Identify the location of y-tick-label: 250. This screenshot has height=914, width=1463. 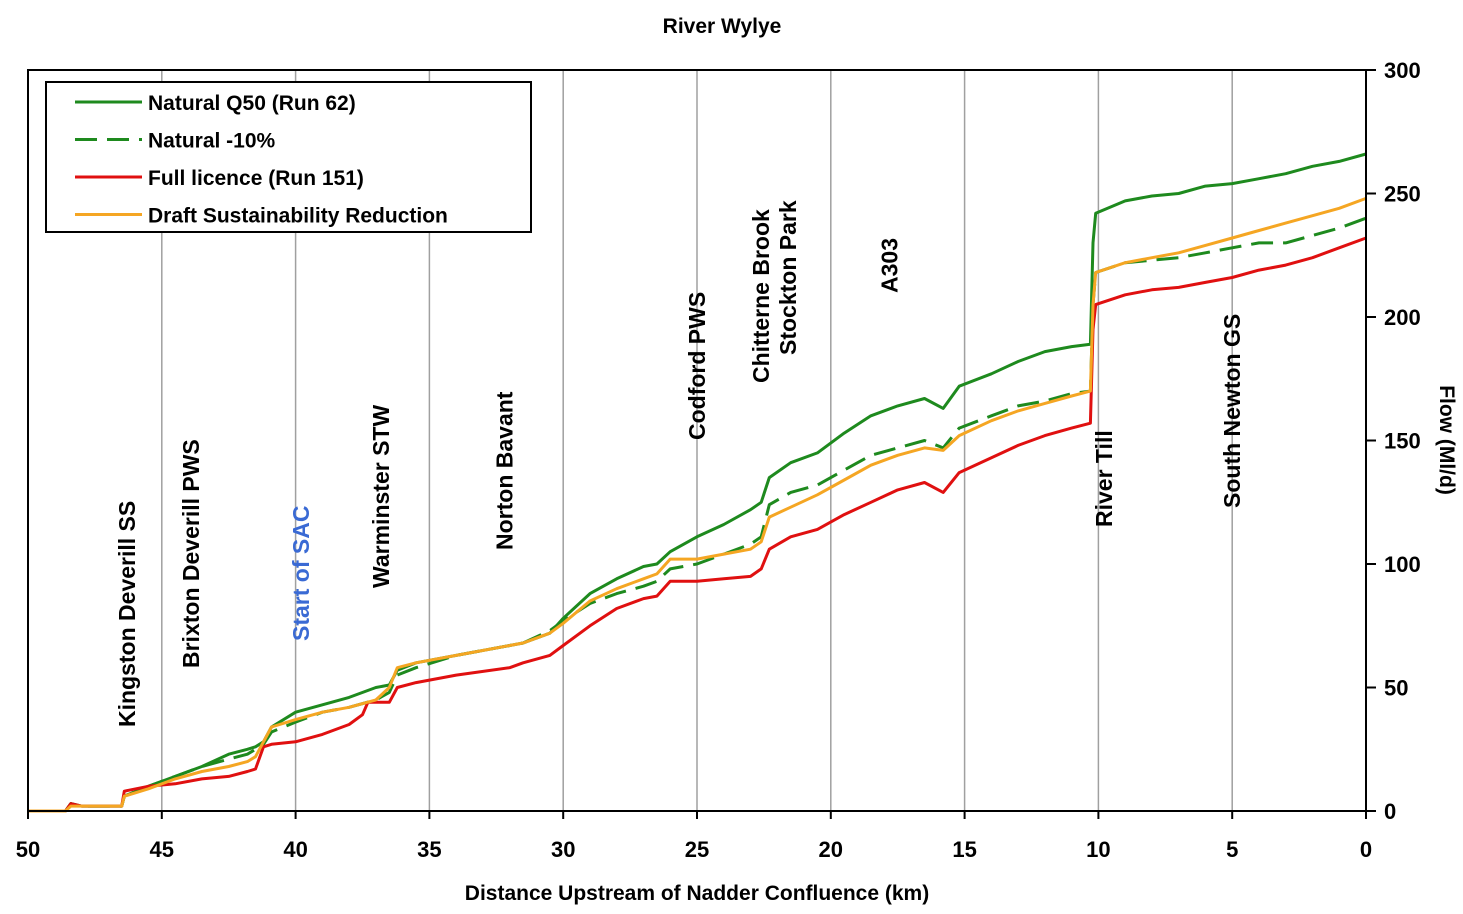
(1402, 194).